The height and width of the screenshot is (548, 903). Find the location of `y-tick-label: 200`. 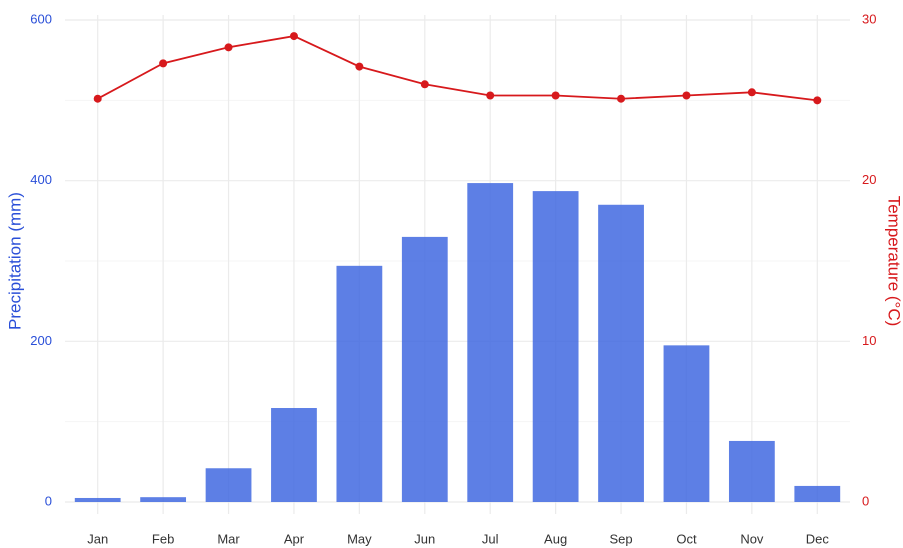

y-tick-label: 200 is located at coordinates (41, 340).